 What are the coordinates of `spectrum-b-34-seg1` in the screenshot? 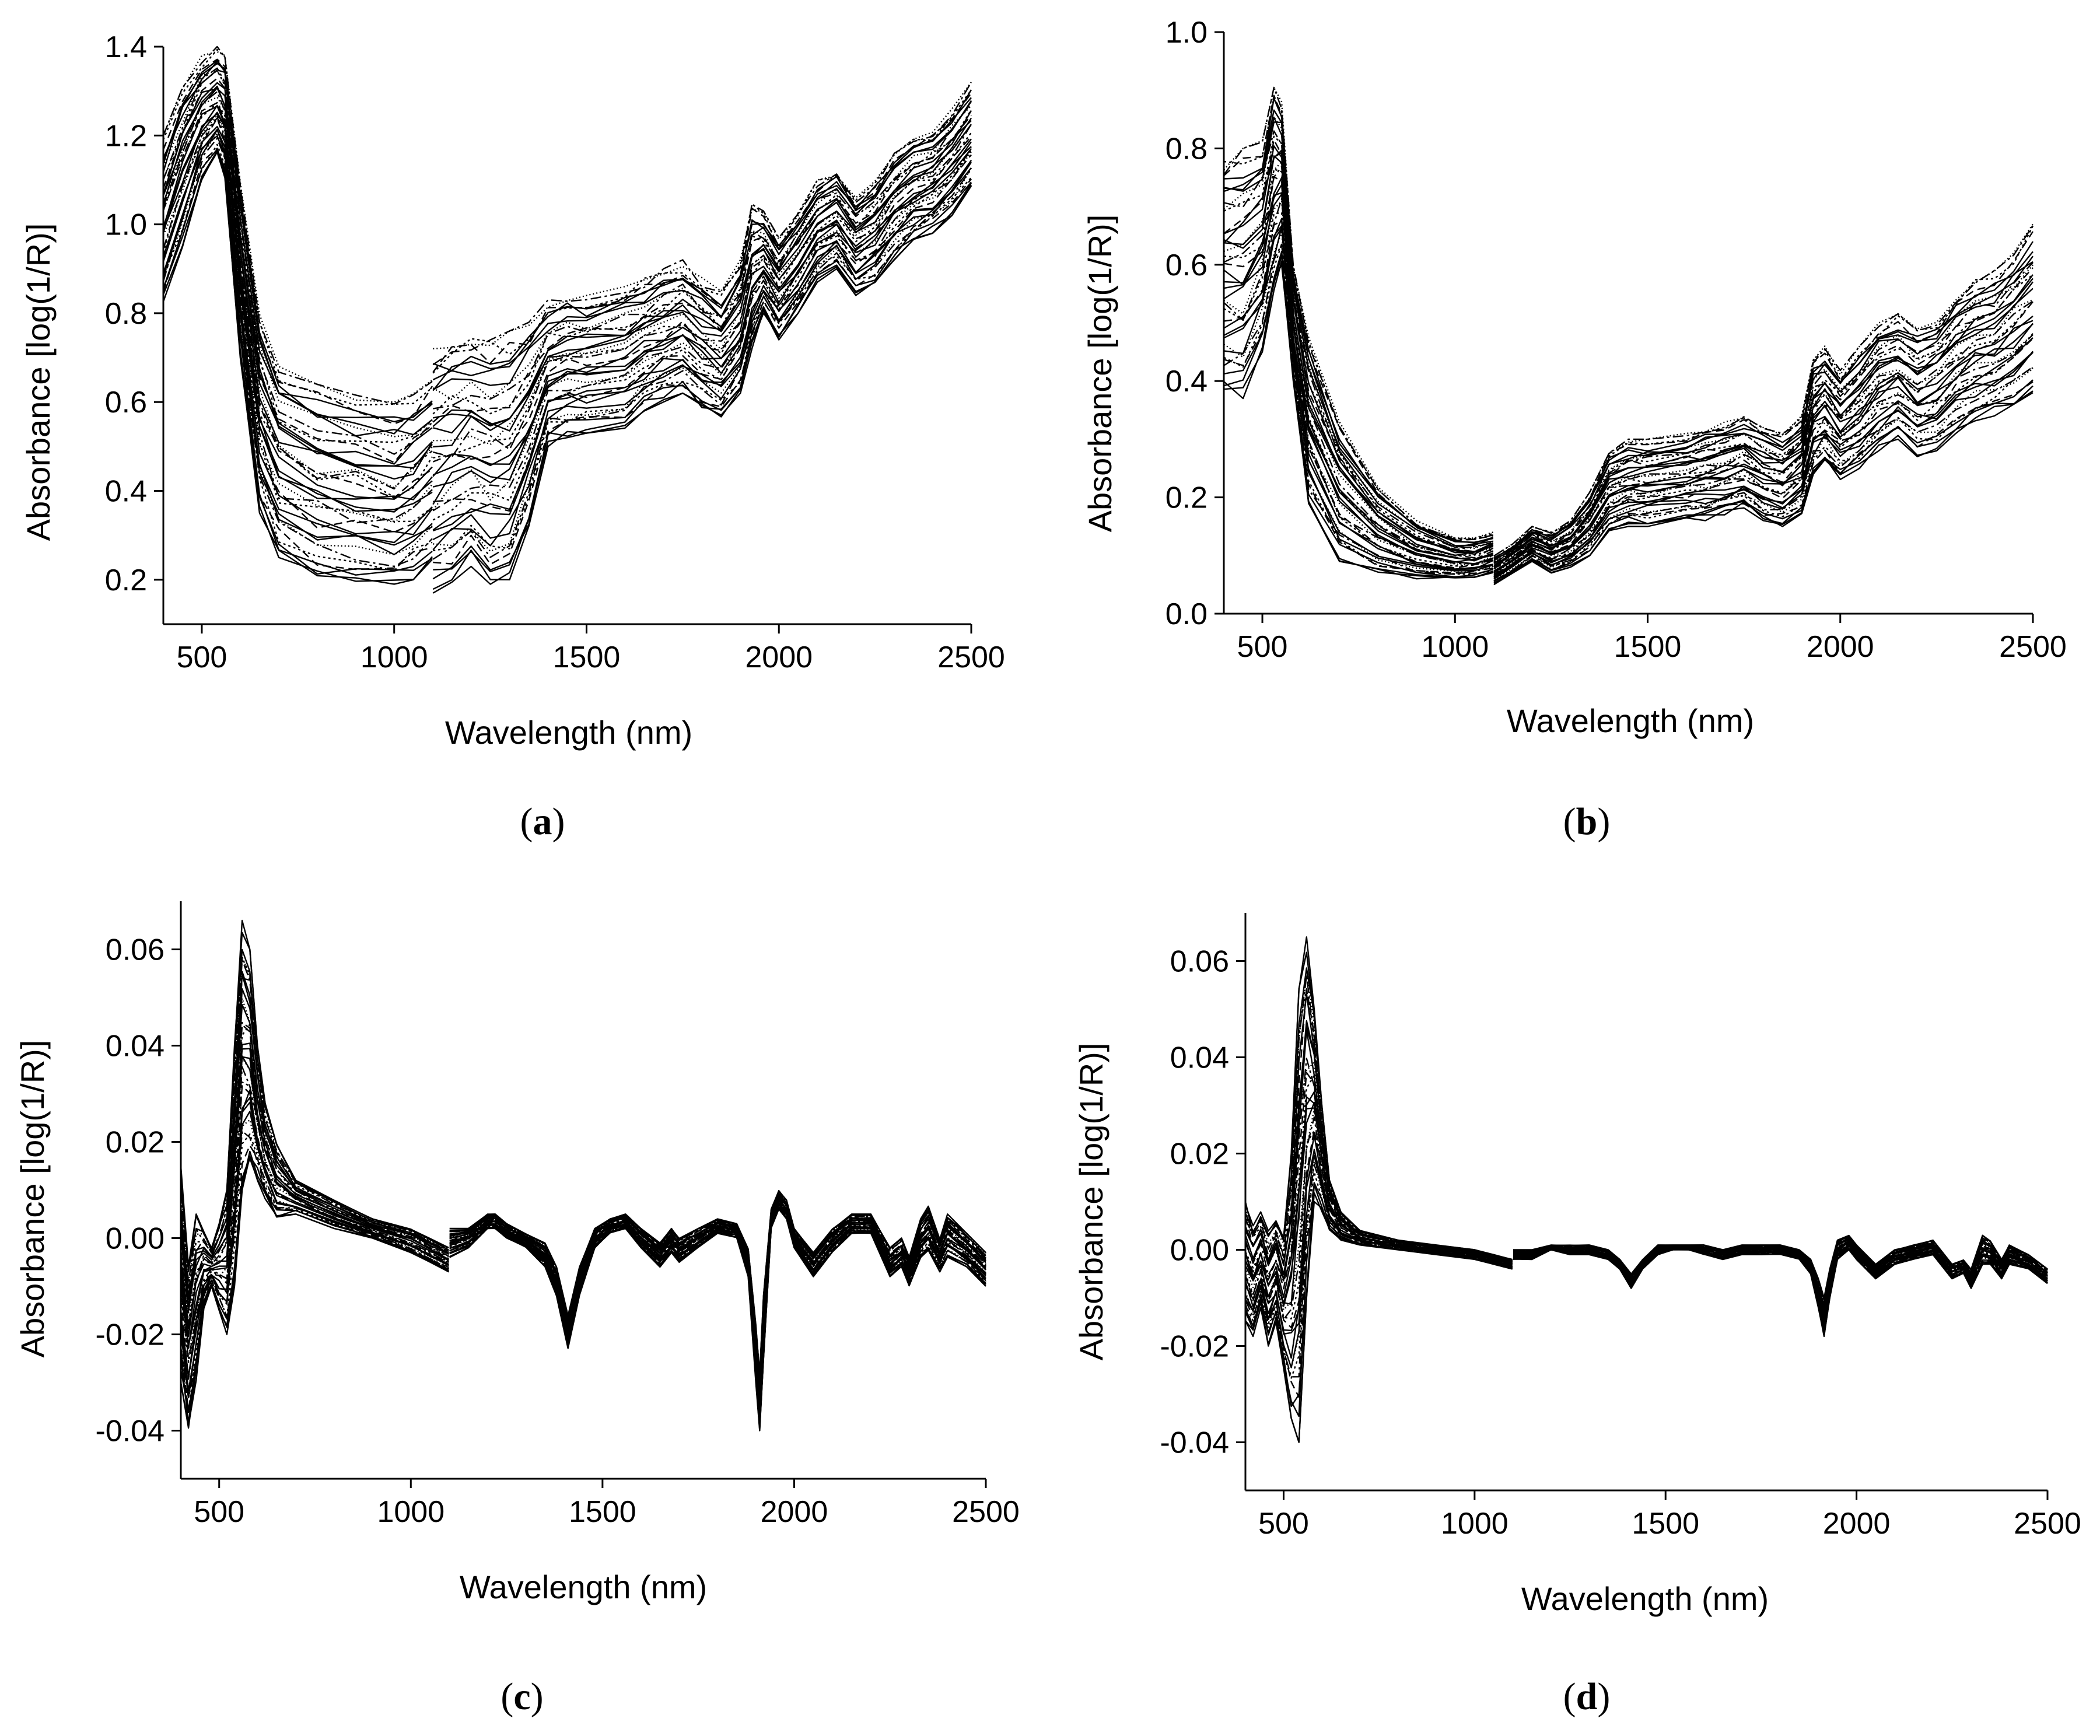 It's located at (1763, 405).